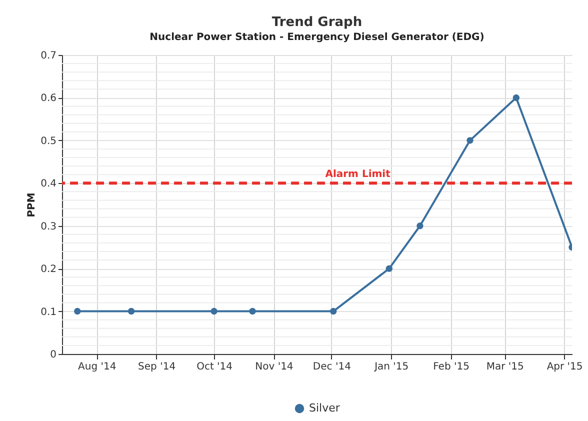 This screenshot has width=588, height=421. I want to click on chart-title: Trend Graph, so click(317, 22).